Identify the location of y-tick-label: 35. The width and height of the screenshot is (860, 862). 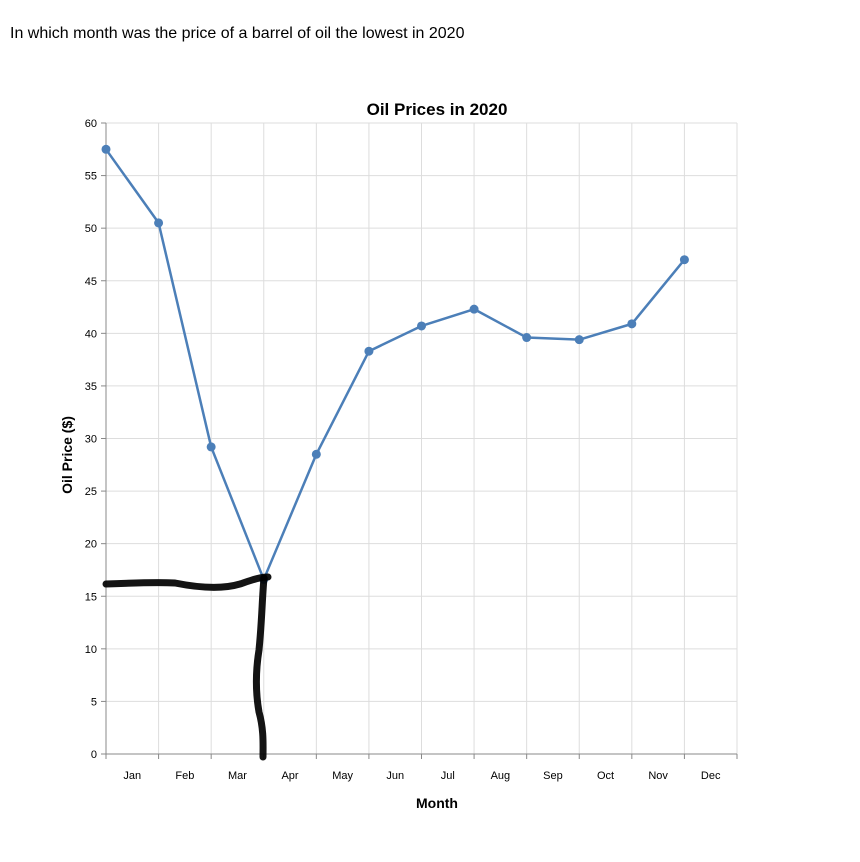
(91, 387).